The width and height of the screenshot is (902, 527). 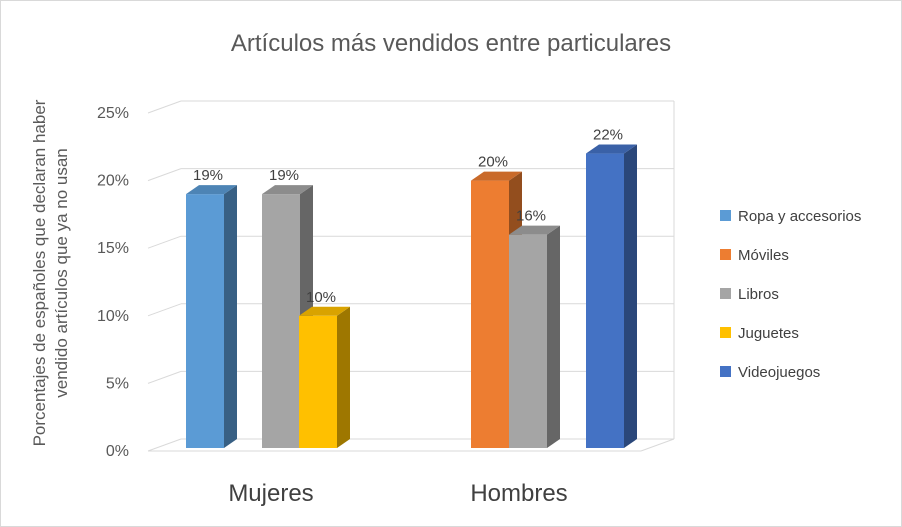 I want to click on legend-item: Ropa y accesorios, so click(x=790, y=216).